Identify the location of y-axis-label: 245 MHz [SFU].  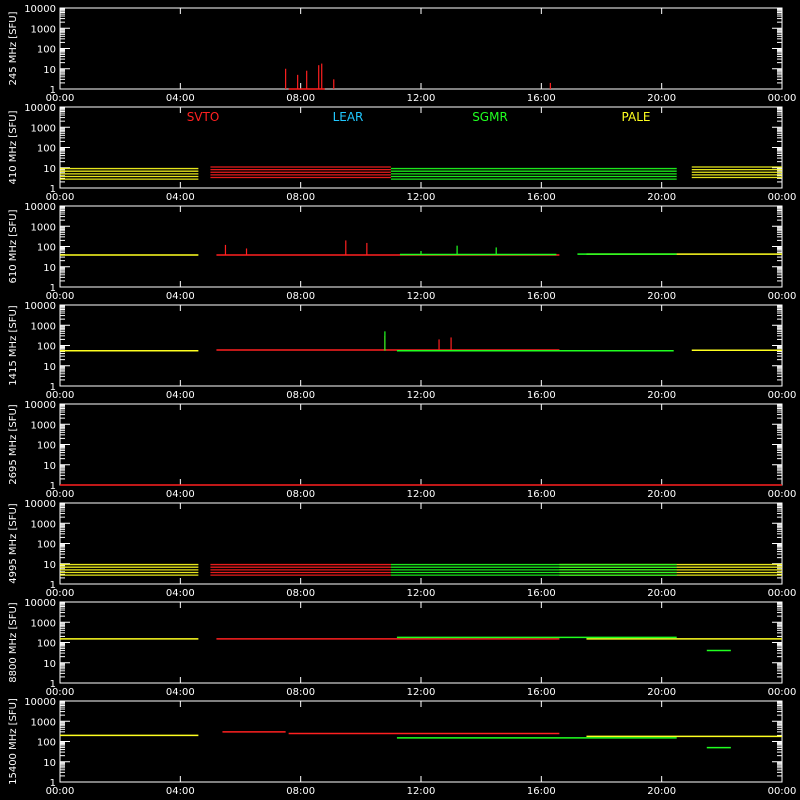
(13, 48).